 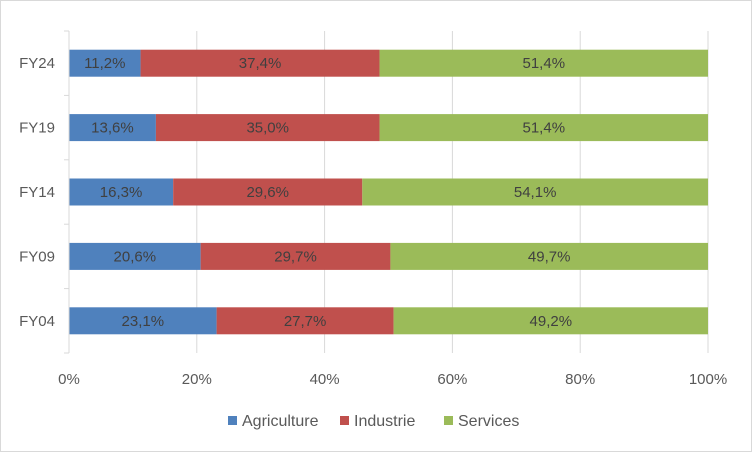 What do you see at coordinates (232, 420) in the screenshot?
I see `legend-swatch-agriculture` at bounding box center [232, 420].